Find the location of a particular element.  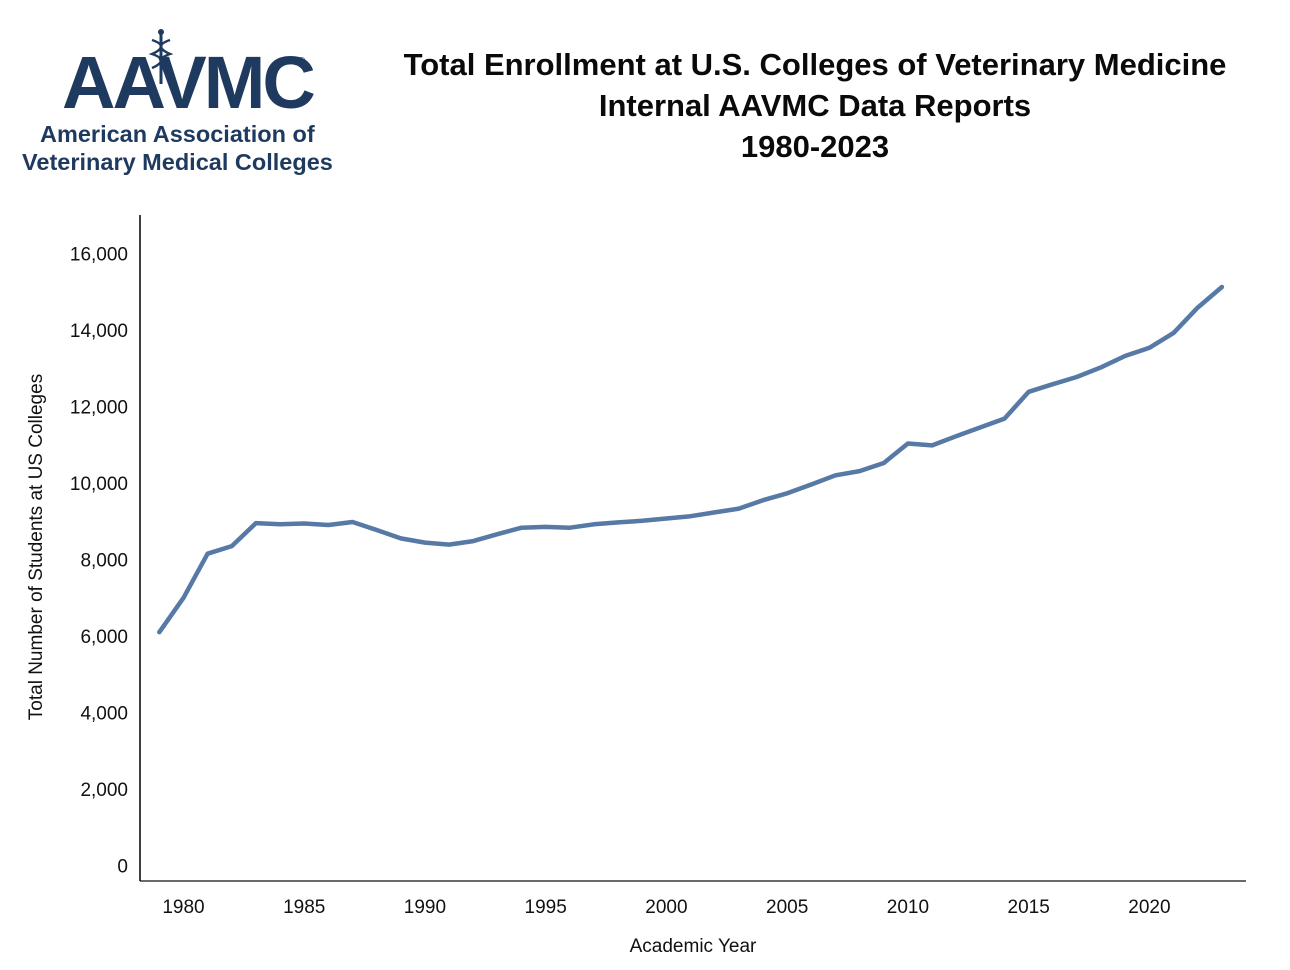

y-tick-label: 2,000 is located at coordinates (104, 790).